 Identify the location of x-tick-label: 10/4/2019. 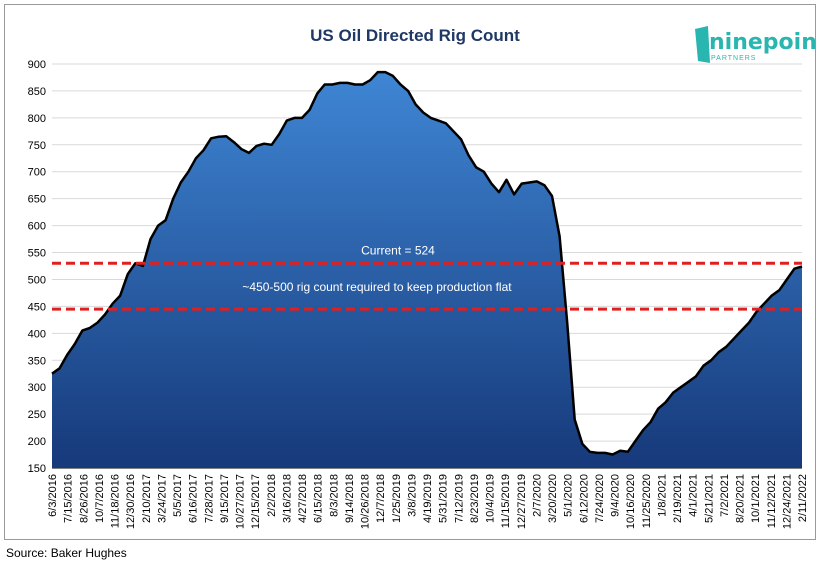
(491, 498).